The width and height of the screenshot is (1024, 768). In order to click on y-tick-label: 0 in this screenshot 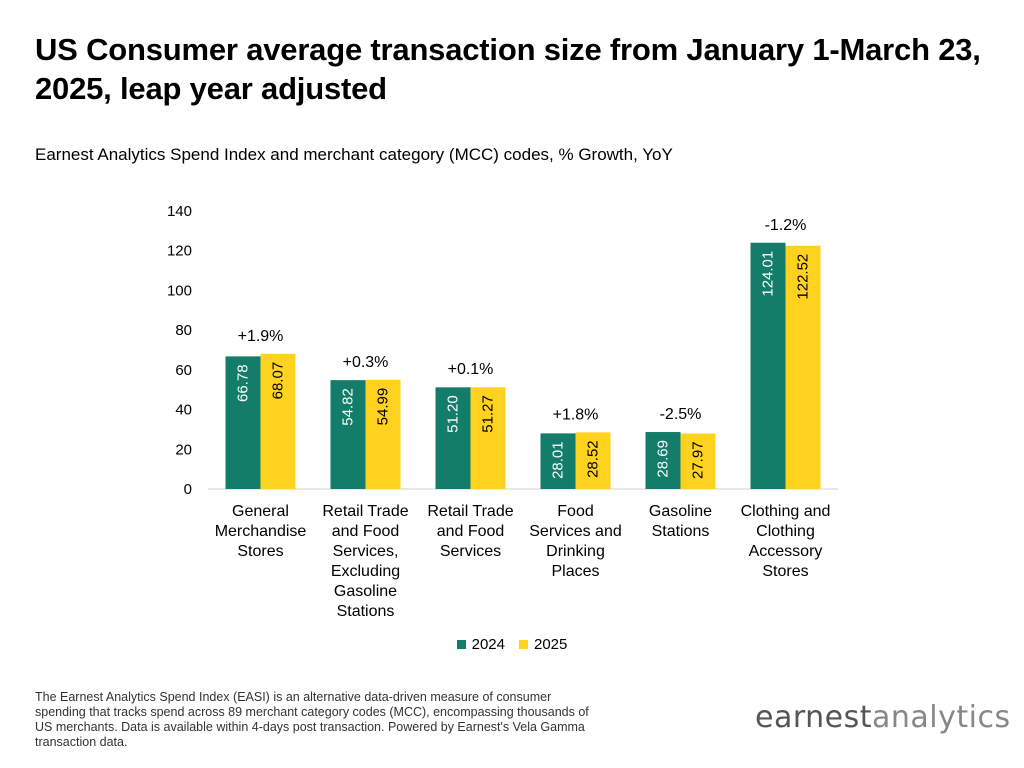, I will do `click(188, 489)`.